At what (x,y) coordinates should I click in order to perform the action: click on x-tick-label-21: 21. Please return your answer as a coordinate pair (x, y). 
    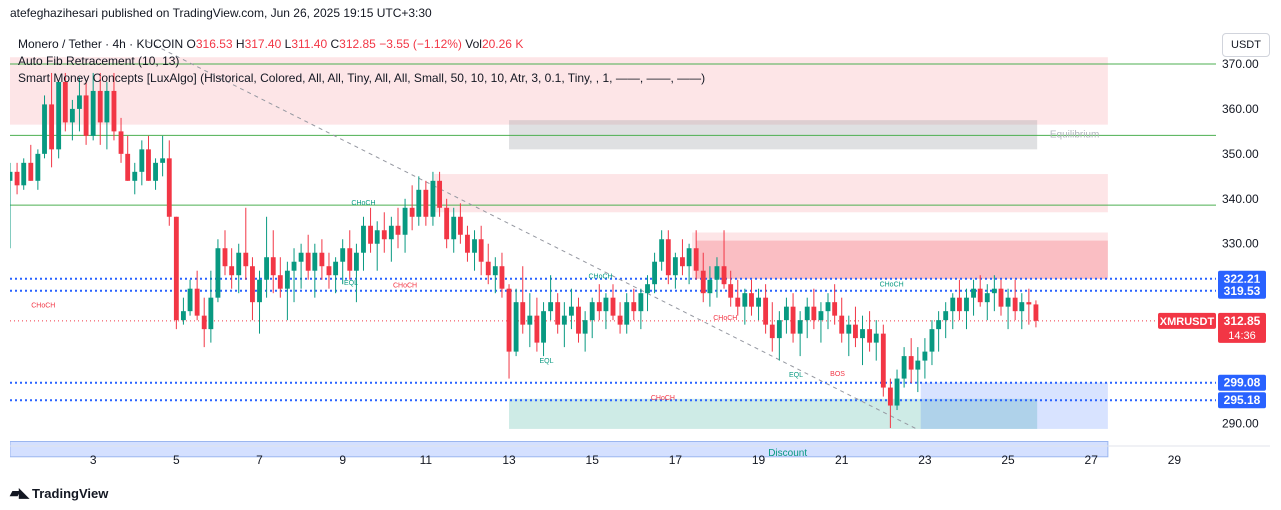
    Looking at the image, I should click on (842, 460).